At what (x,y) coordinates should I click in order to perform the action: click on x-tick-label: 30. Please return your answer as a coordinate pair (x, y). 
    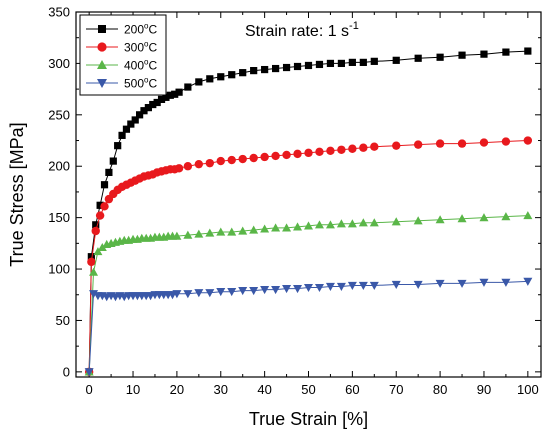
    Looking at the image, I should click on (221, 389).